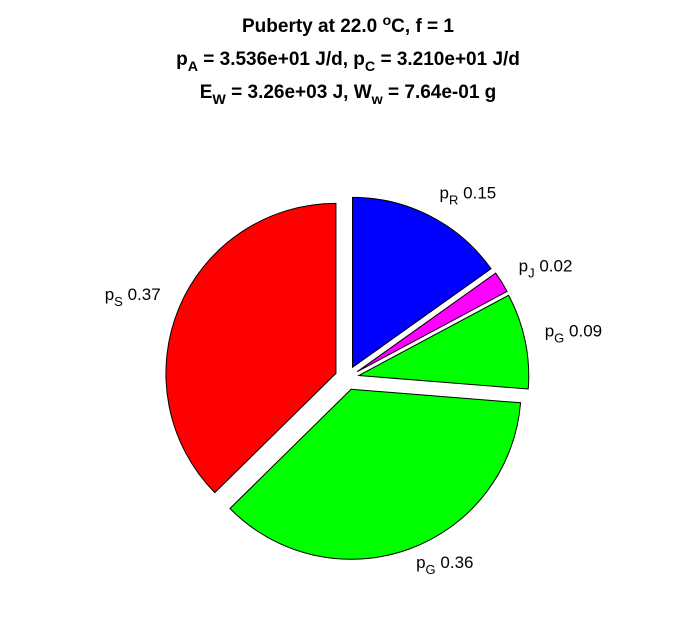 The image size is (696, 618). I want to click on slice-label: pJ 0.02, so click(546, 269).